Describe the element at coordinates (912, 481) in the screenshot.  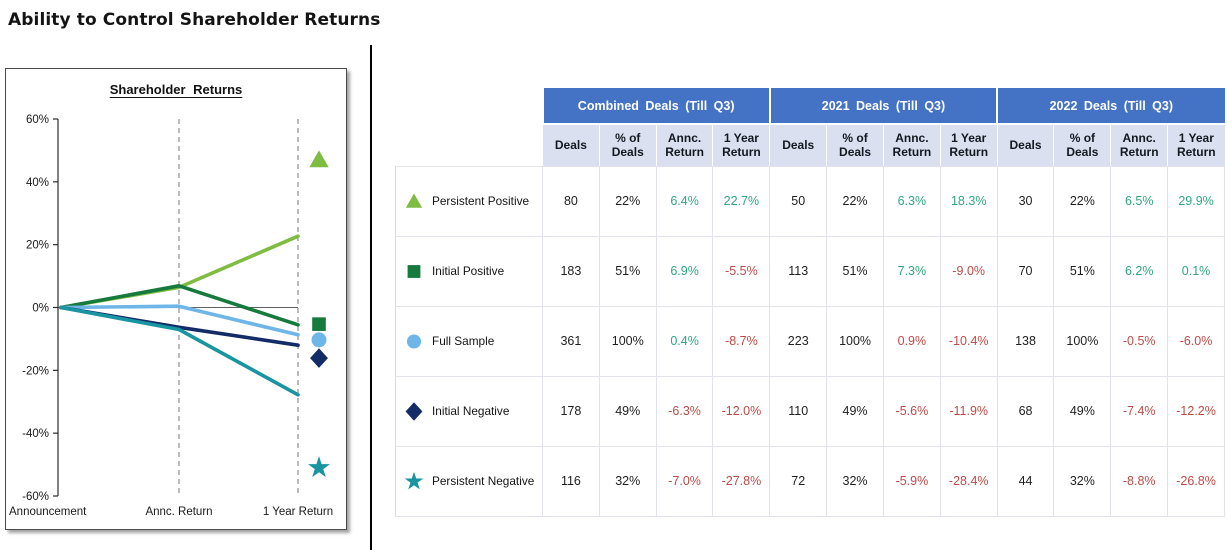
I see `table-cell: -5.9%` at that location.